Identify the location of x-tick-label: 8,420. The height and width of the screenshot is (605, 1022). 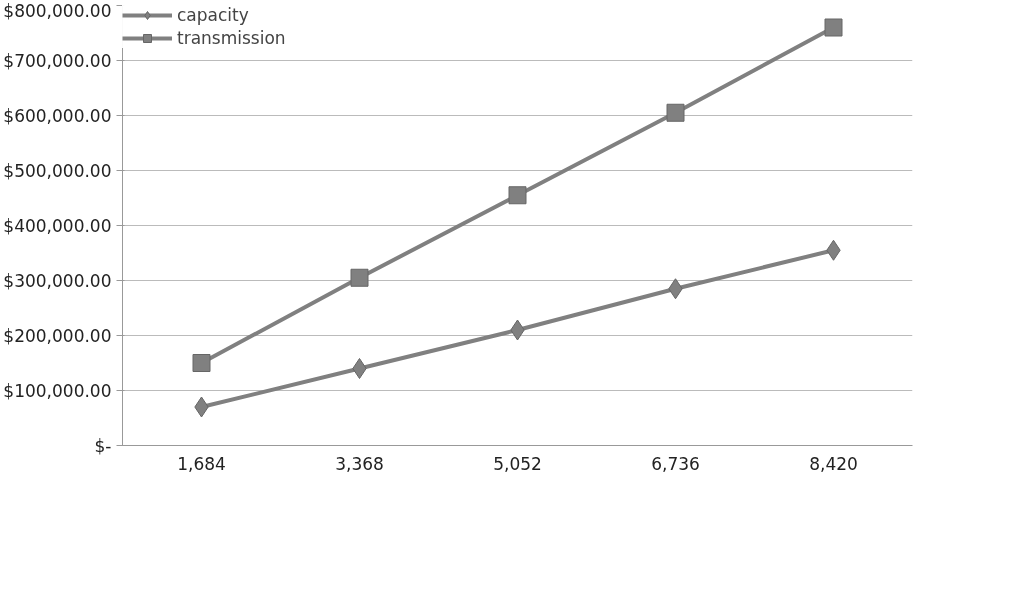
(833, 463).